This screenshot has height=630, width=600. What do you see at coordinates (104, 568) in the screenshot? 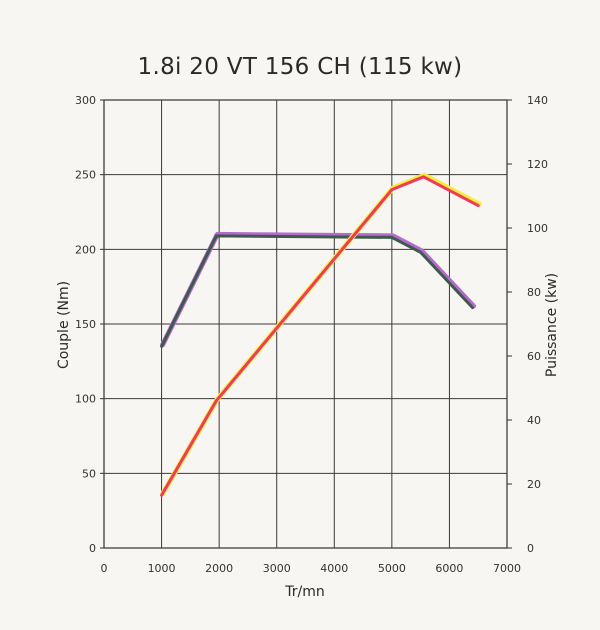
I see `x-tick-label: 0` at bounding box center [104, 568].